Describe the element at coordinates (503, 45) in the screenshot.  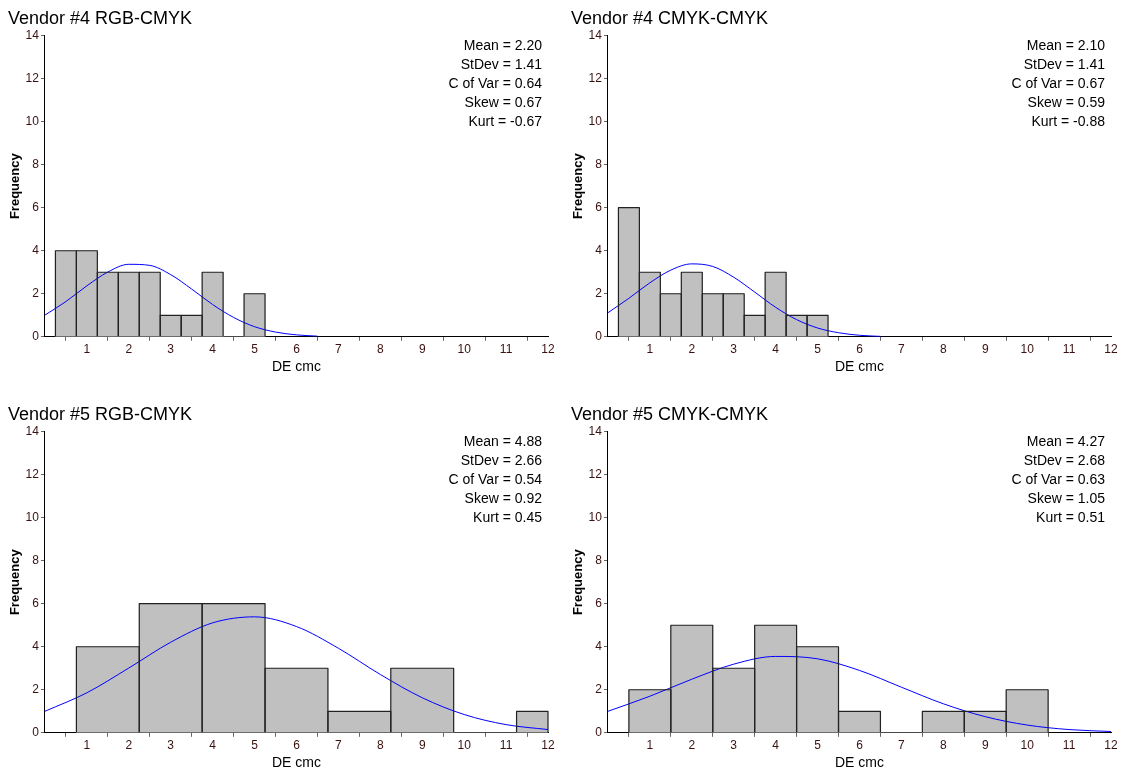
I see `annotation: Mean = 2.20` at that location.